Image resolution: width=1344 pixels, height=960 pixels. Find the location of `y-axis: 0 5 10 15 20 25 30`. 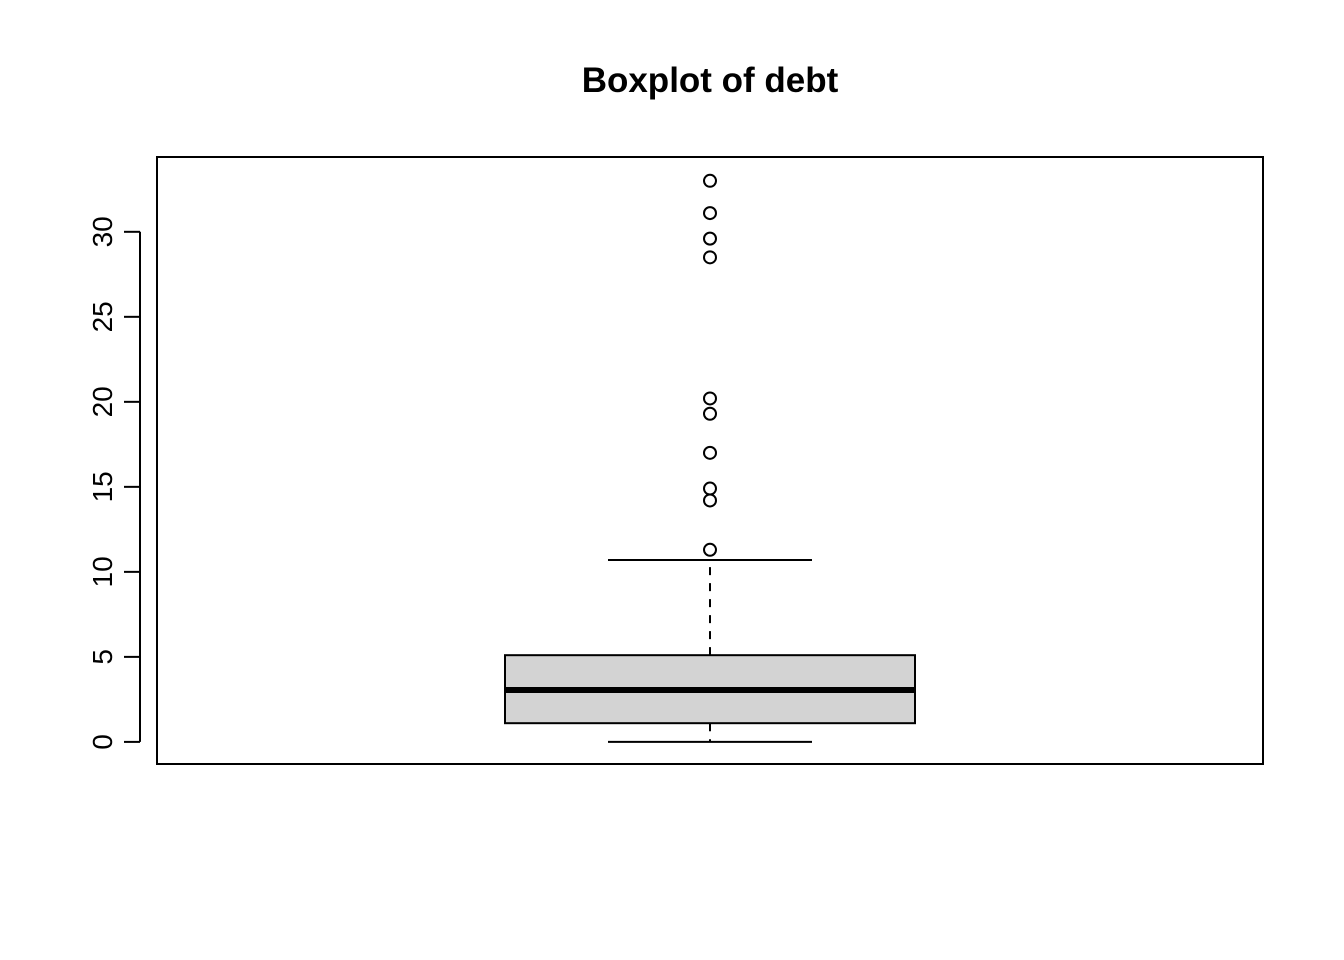

y-axis: 0 5 10 15 20 25 30 is located at coordinates (114, 483).